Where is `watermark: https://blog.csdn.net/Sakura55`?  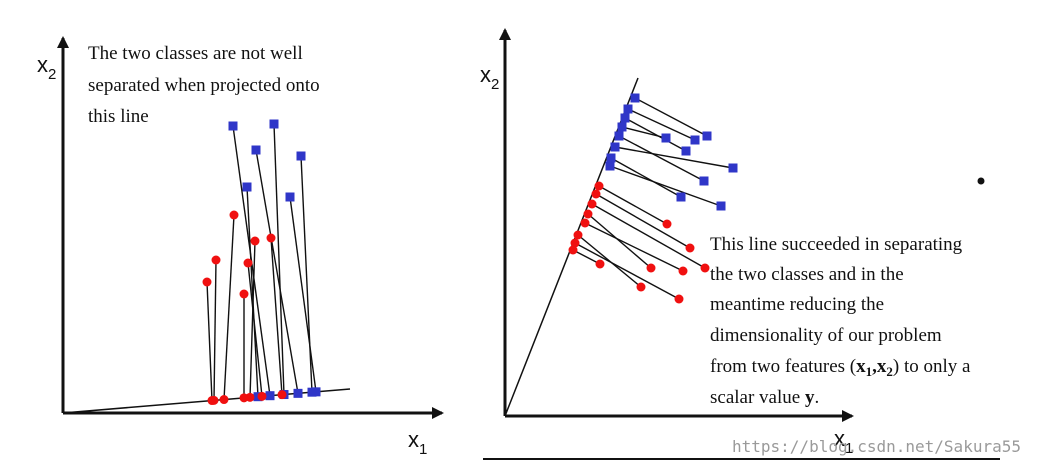
watermark: https://blog.csdn.net/Sakura55 is located at coordinates (876, 446).